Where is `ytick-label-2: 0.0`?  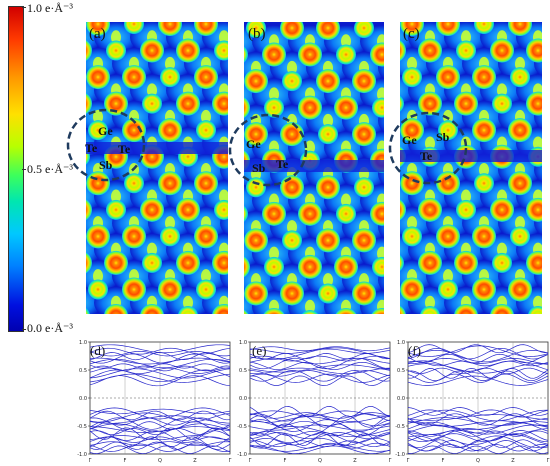 ytick-label-2: 0.0 is located at coordinates (243, 399).